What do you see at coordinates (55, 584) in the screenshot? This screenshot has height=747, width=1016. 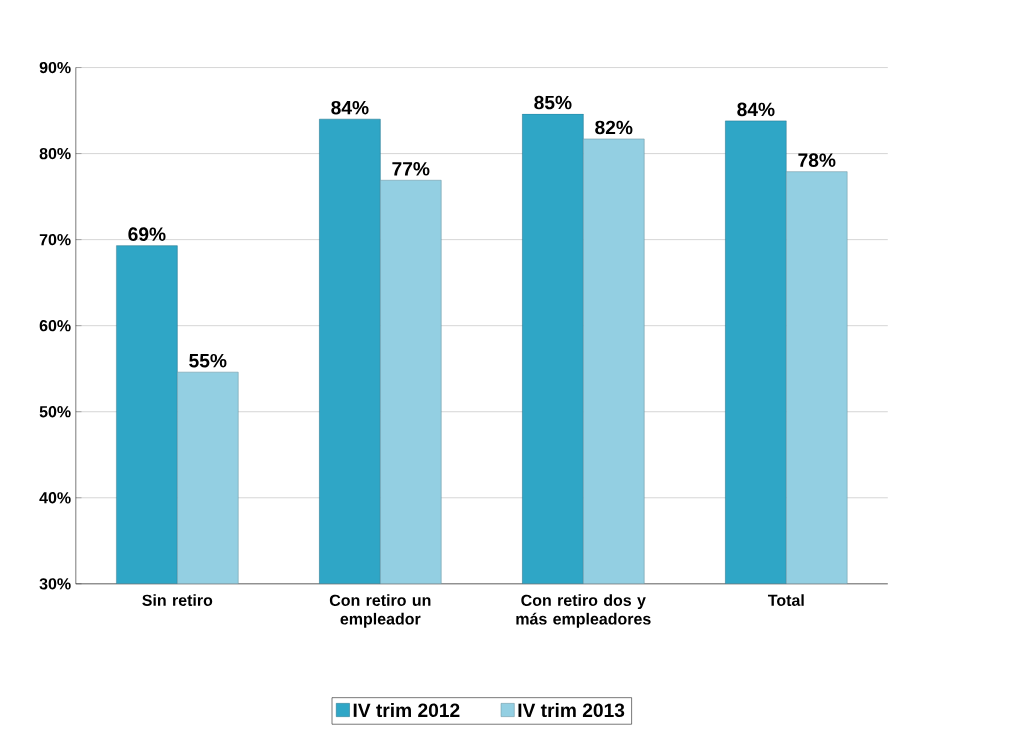 I see `y-tick-label: 30%` at bounding box center [55, 584].